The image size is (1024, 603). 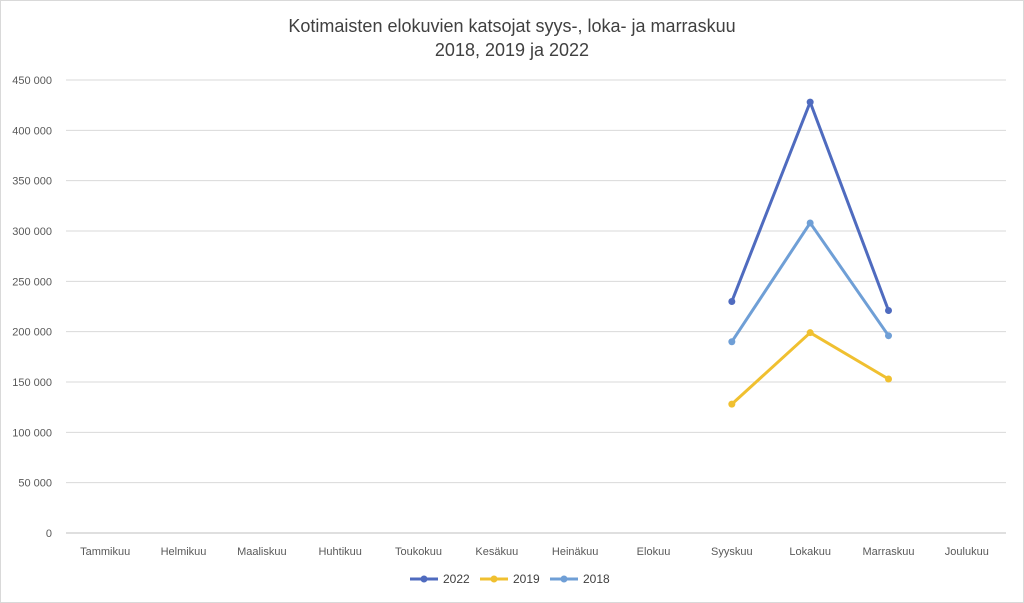 I want to click on y-tick-label: 0, so click(x=49, y=534).